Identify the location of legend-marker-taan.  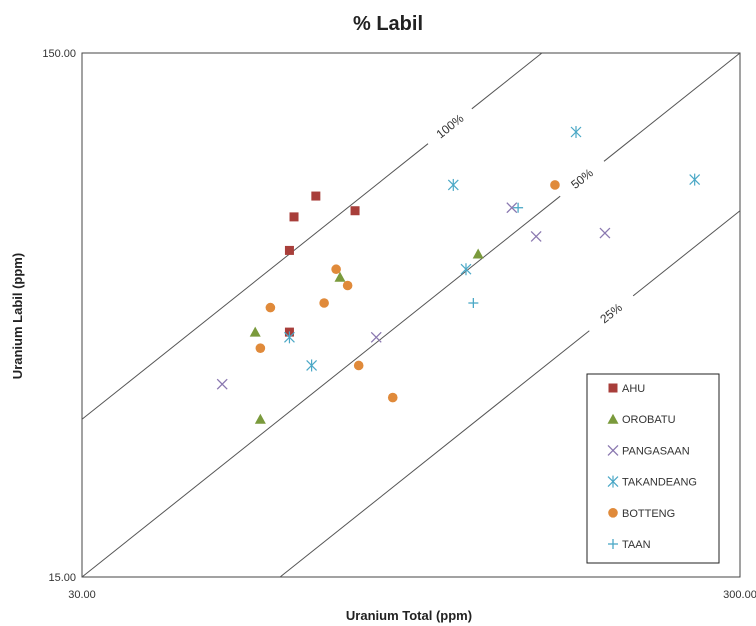
(613, 544).